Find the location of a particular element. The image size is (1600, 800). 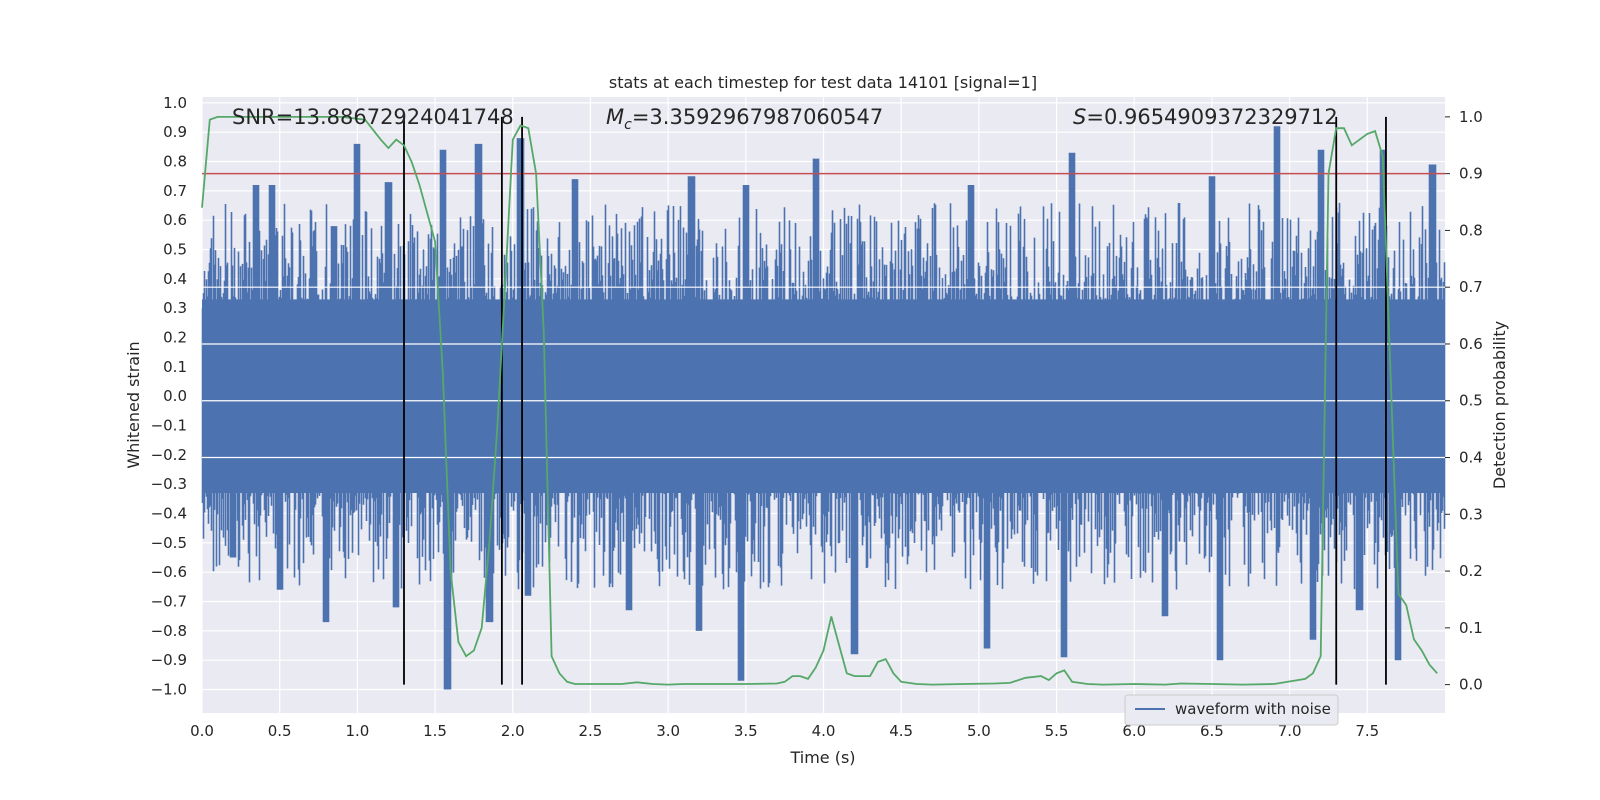

x-tick-label: 1.0 is located at coordinates (357, 731).